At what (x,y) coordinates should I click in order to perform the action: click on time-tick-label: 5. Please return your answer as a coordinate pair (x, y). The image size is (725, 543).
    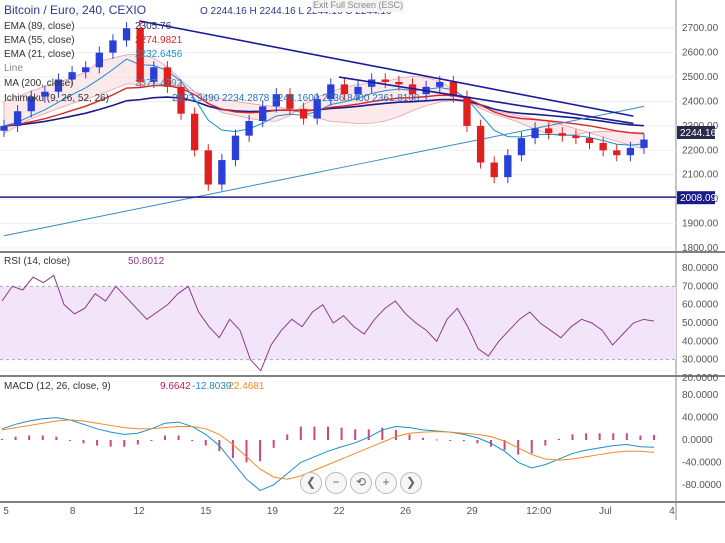
    Looking at the image, I should click on (6, 511).